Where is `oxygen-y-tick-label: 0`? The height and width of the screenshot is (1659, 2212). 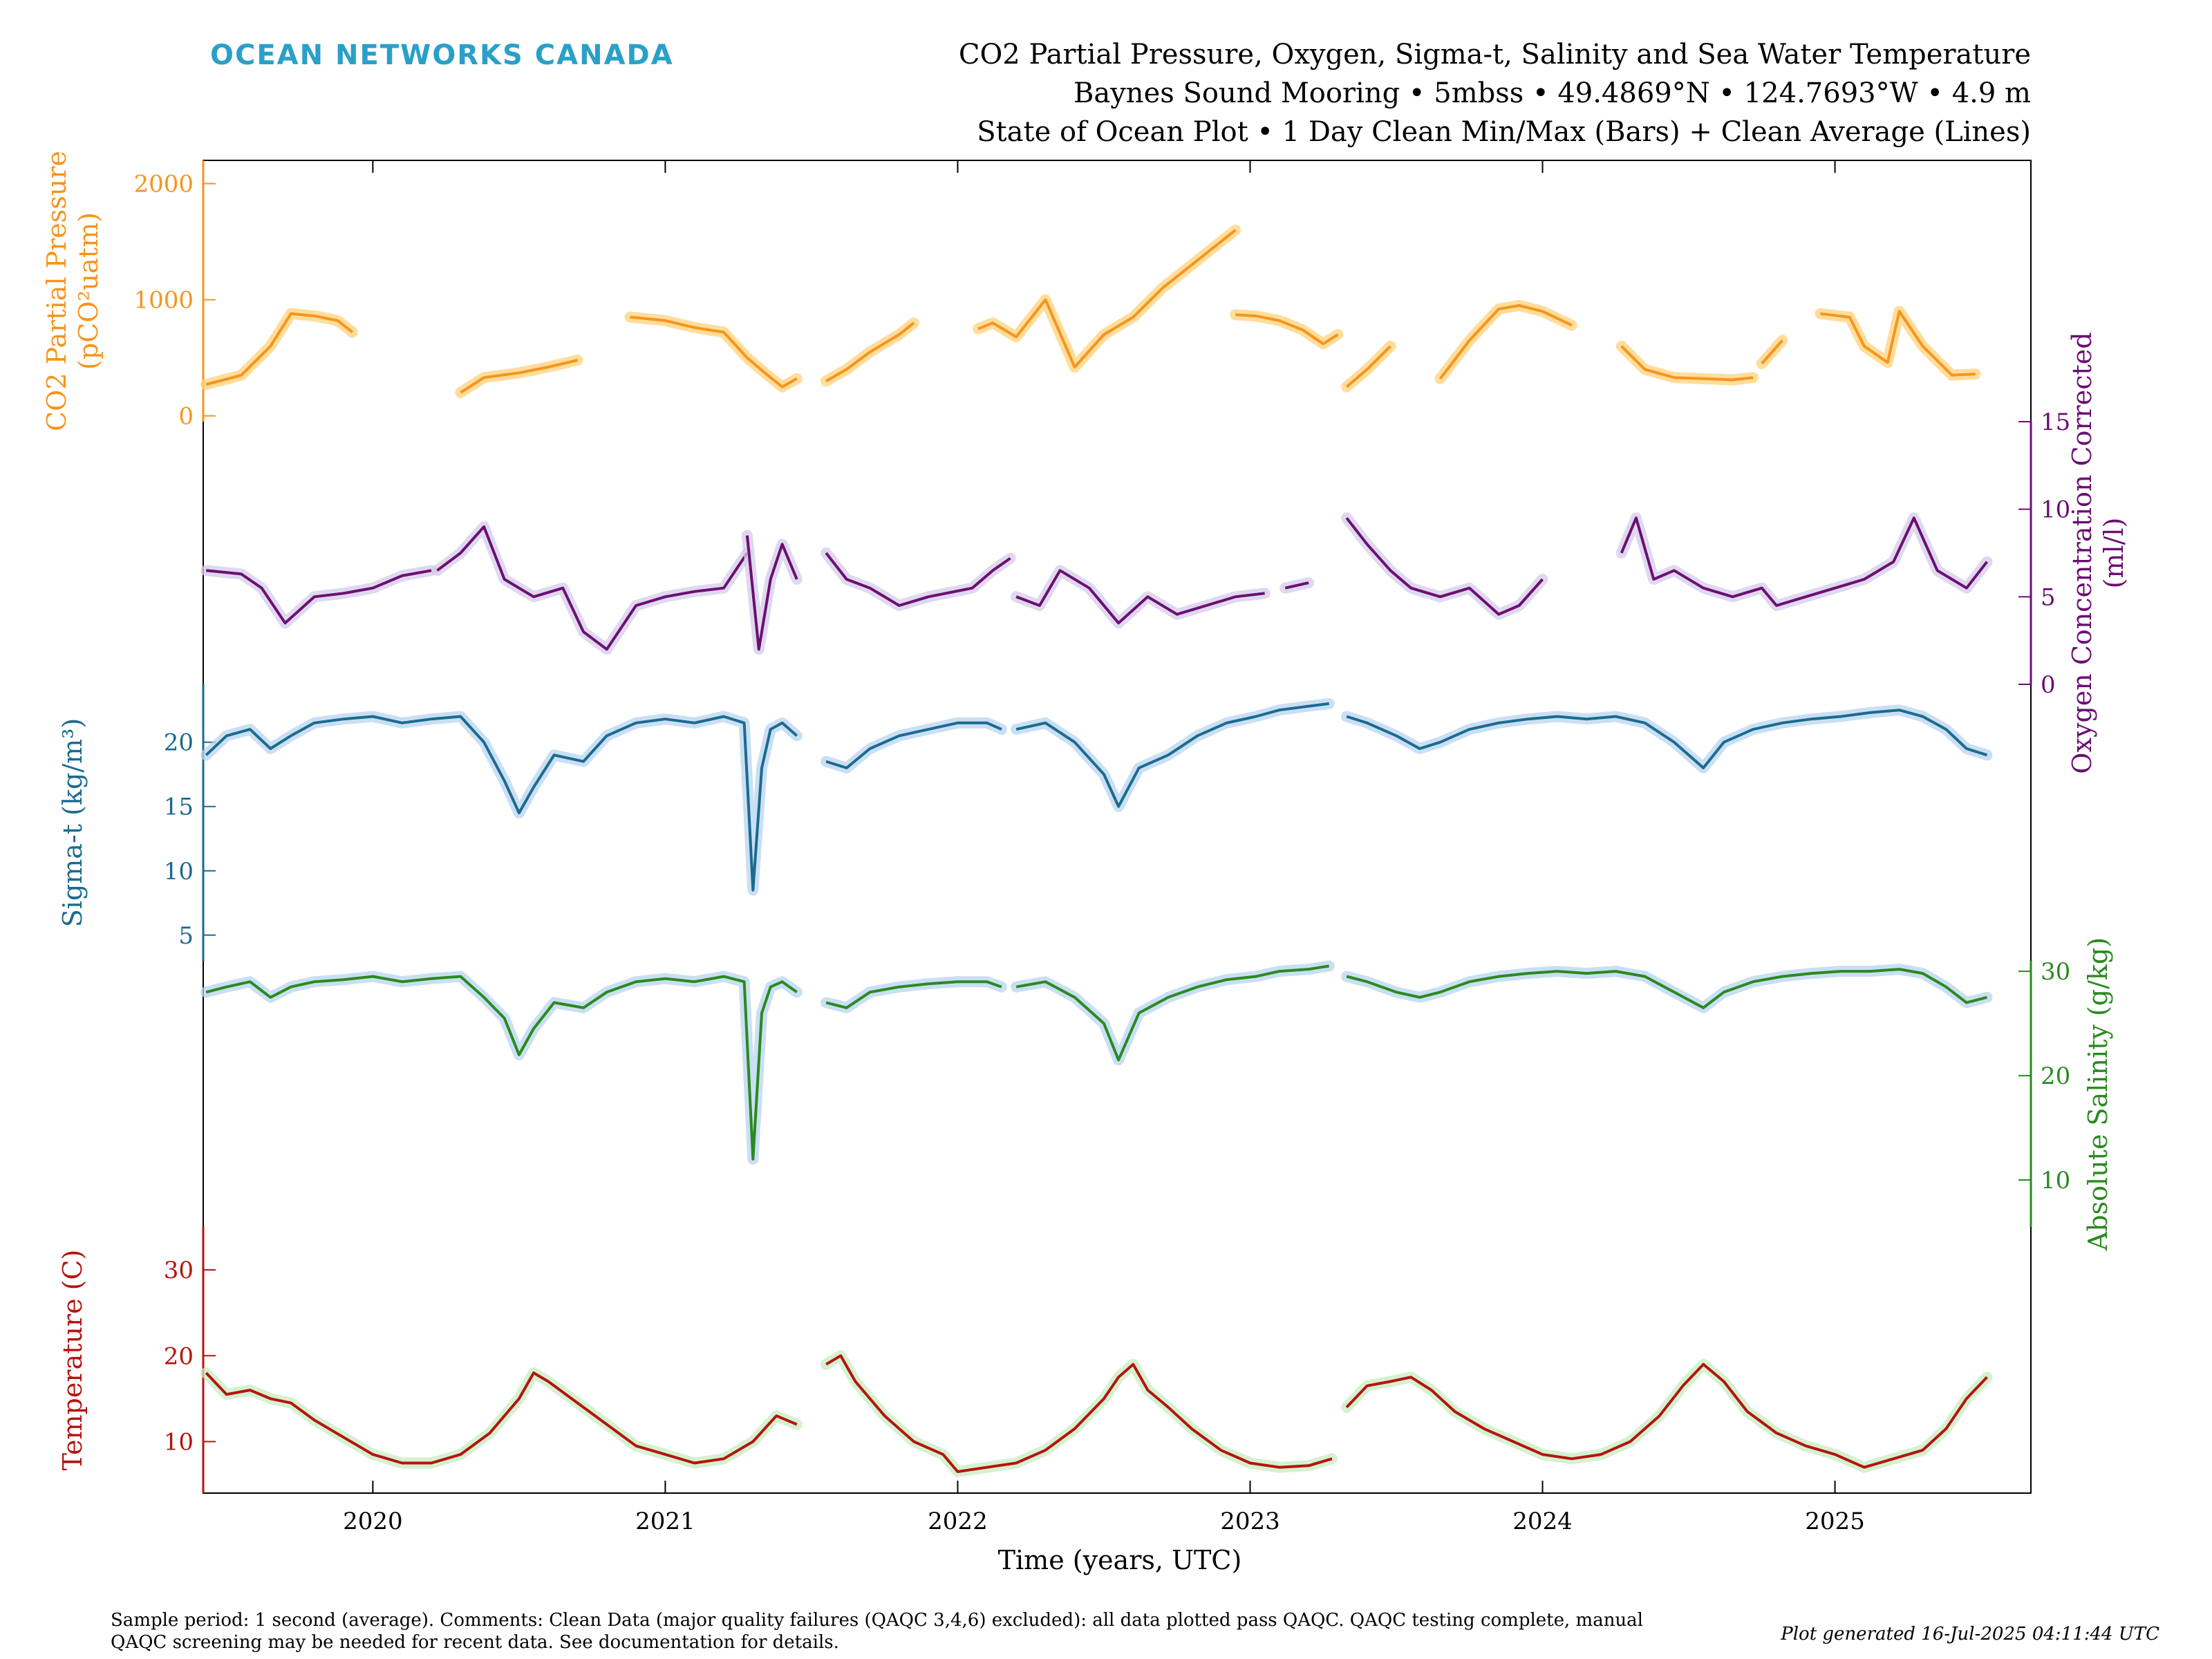 oxygen-y-tick-label: 0 is located at coordinates (2048, 685).